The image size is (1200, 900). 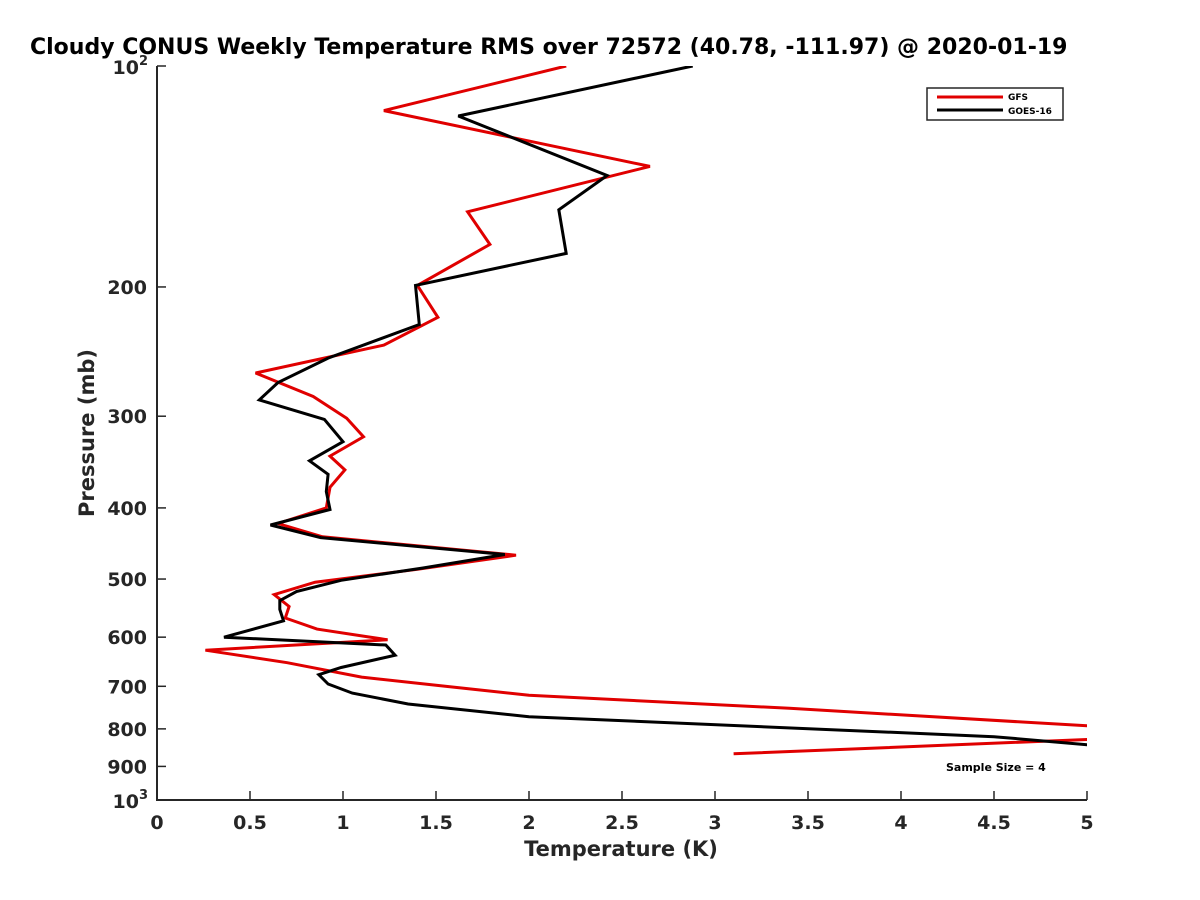 What do you see at coordinates (127, 730) in the screenshot?
I see `y-tick-label: 800` at bounding box center [127, 730].